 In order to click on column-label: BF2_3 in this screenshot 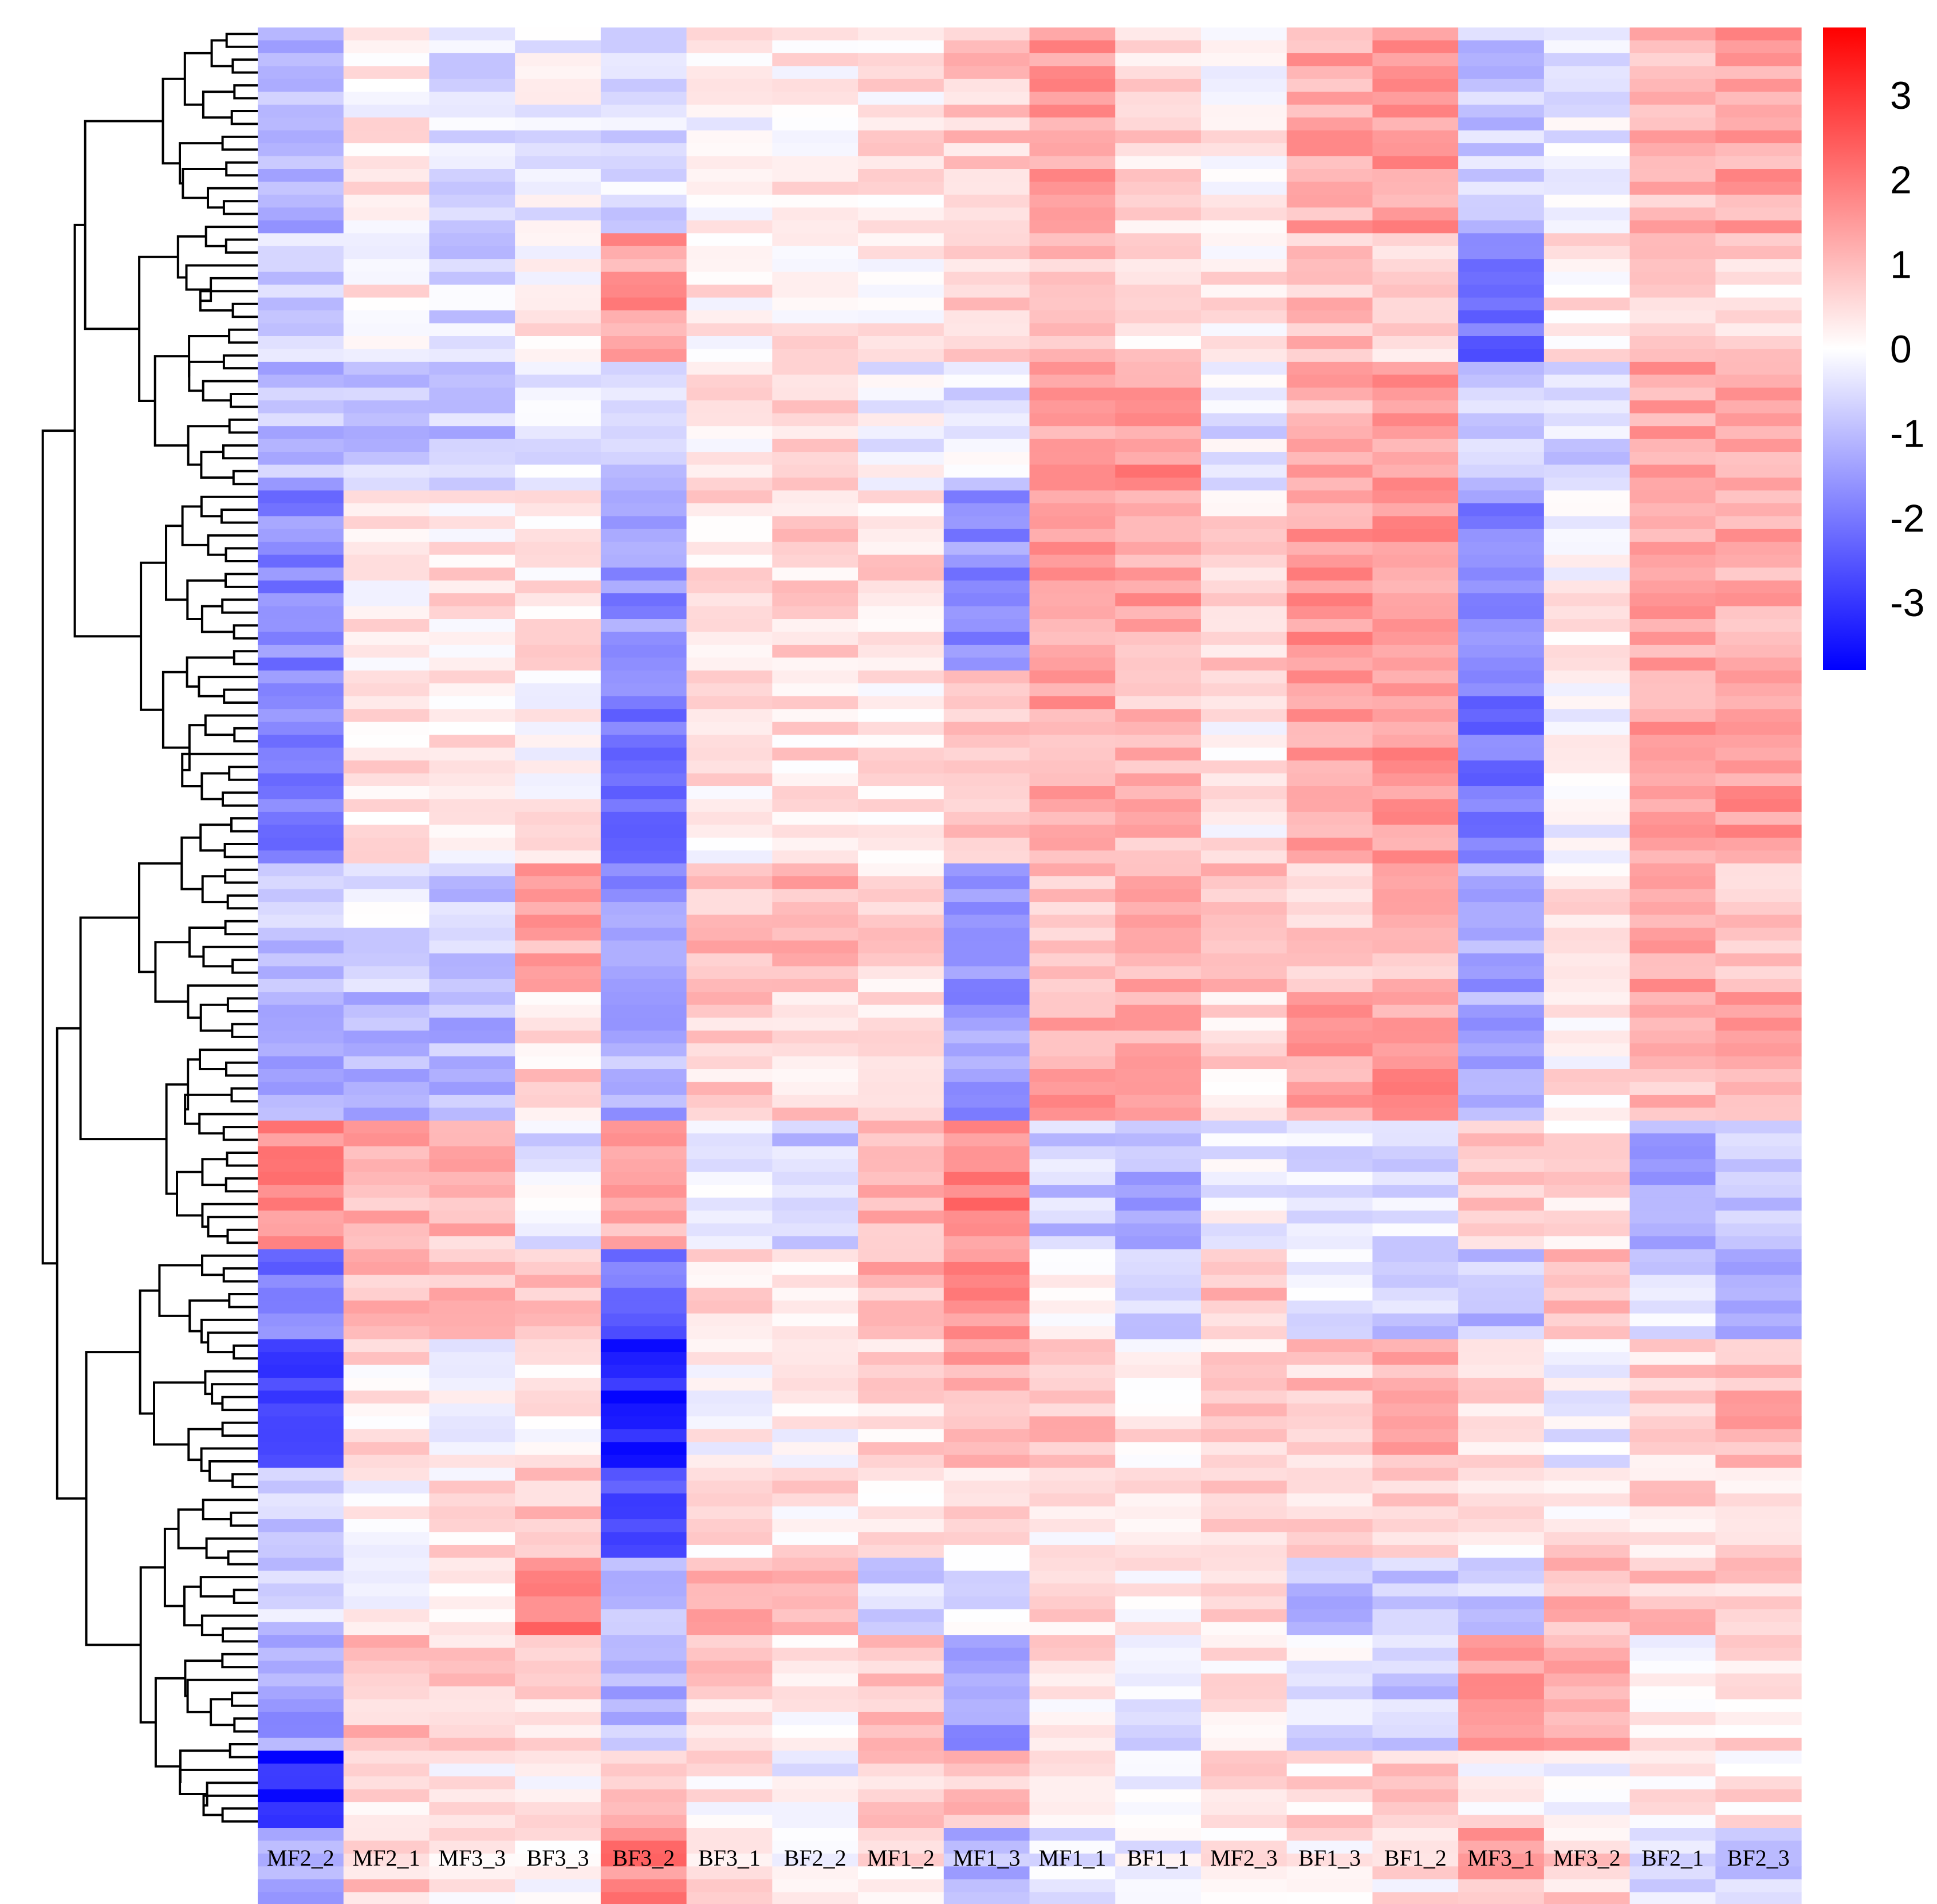, I will do `click(1758, 1858)`.